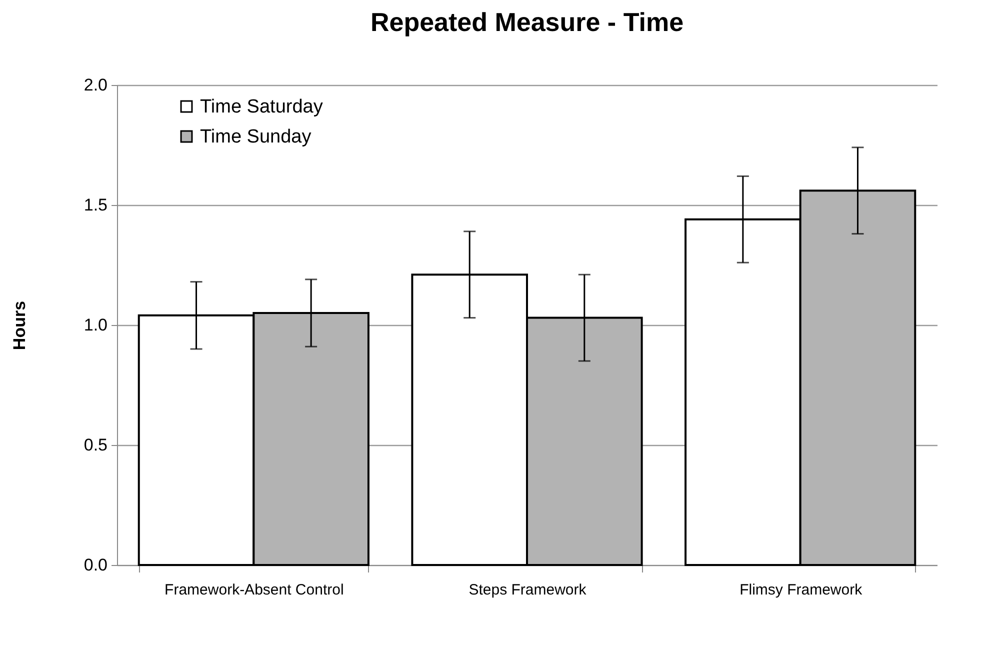 Image resolution: width=992 pixels, height=658 pixels. I want to click on y-tick-label: 0.0, so click(96, 565).